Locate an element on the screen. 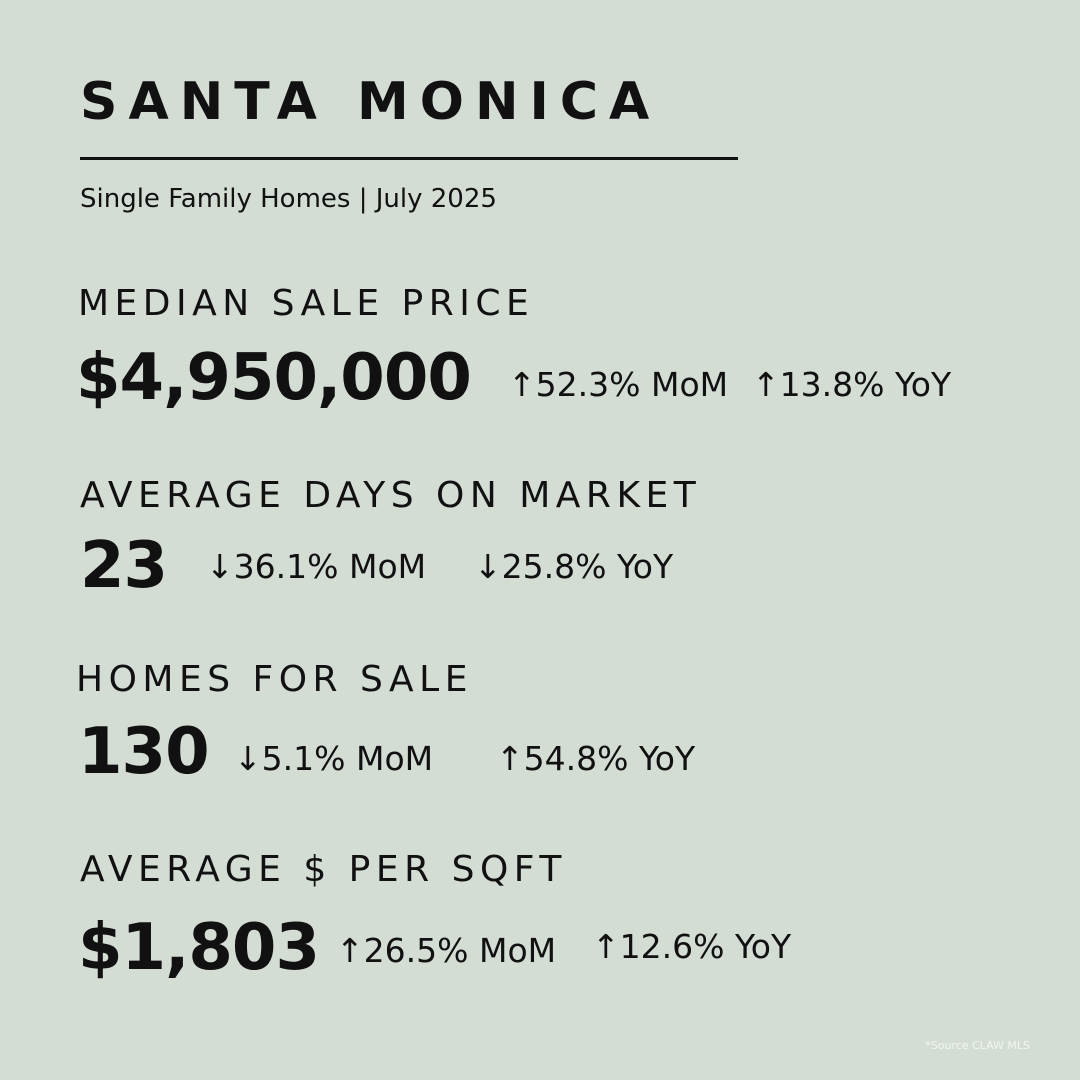  yoy-change-text: 12.6% YoY is located at coordinates (705, 946).